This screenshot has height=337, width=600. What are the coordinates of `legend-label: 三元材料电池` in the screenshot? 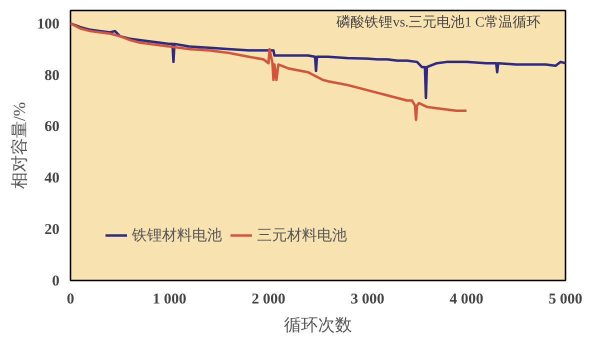 It's located at (302, 235).